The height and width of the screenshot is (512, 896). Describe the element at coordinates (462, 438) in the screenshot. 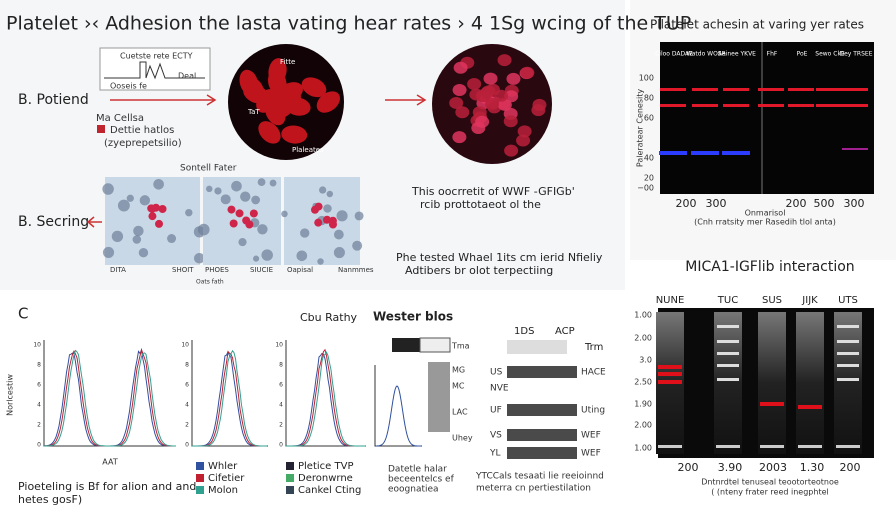

I see `blot-label: Uhey` at that location.